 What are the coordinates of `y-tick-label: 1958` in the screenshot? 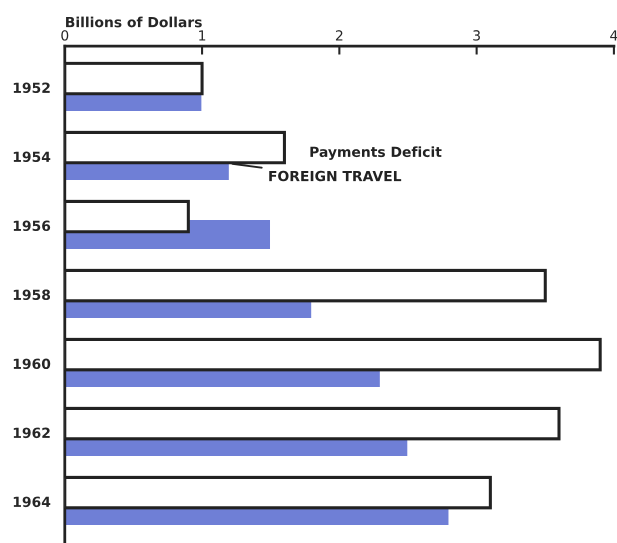 It's located at (32, 295).